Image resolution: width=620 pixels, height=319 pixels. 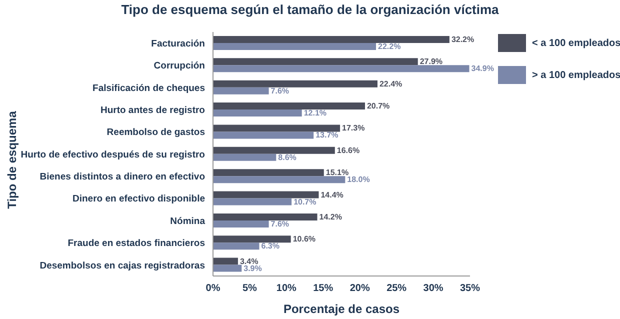 I want to click on y-tick-label: Nómina, so click(x=188, y=221).